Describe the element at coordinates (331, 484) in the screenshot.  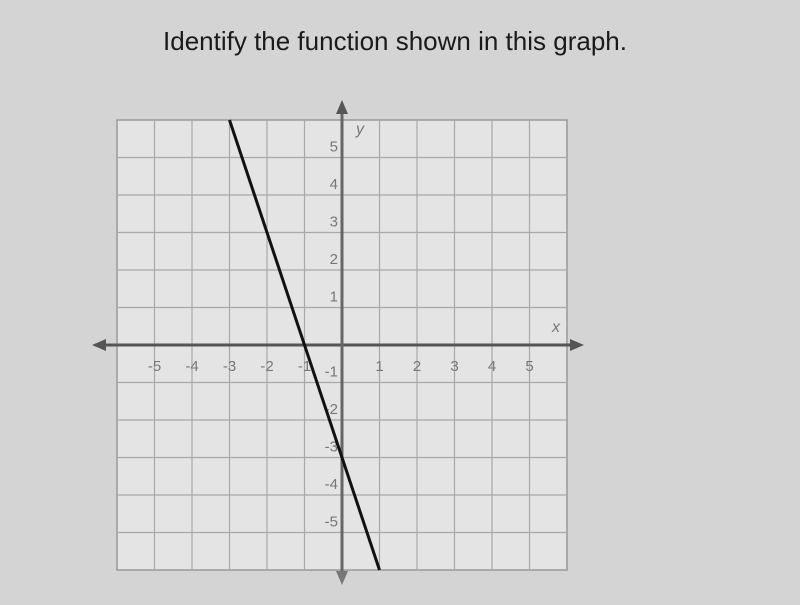
I see `y-tick-label: -4` at that location.